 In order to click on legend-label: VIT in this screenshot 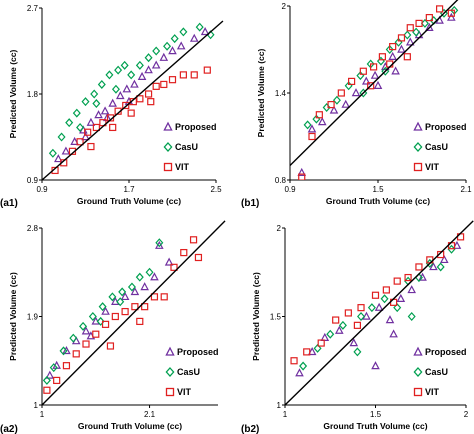, I will do `click(432, 167)`.